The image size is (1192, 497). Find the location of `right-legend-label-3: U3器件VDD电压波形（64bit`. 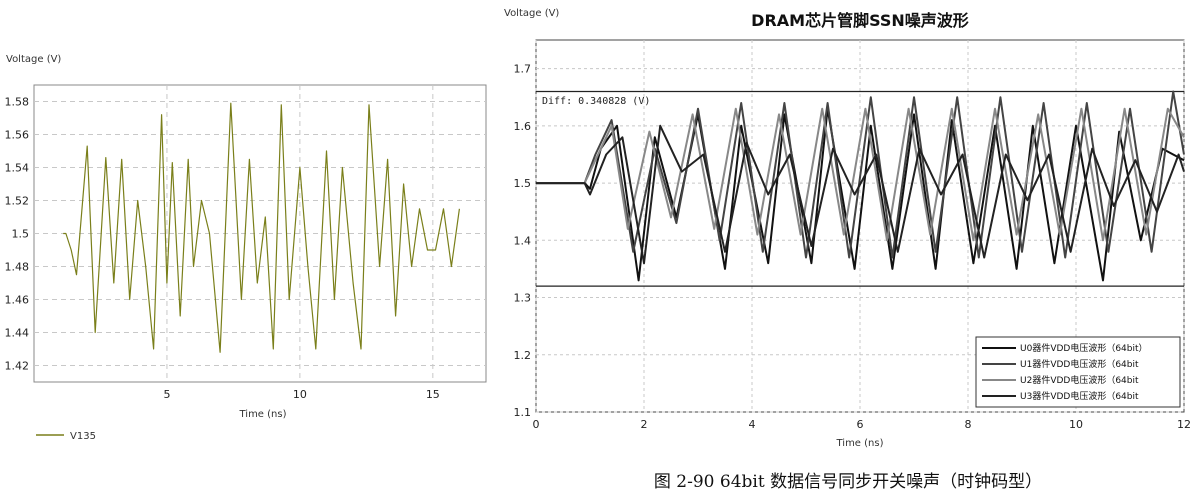

right-legend-label-3: U3器件VDD电压波形（64bit is located at coordinates (1079, 396).